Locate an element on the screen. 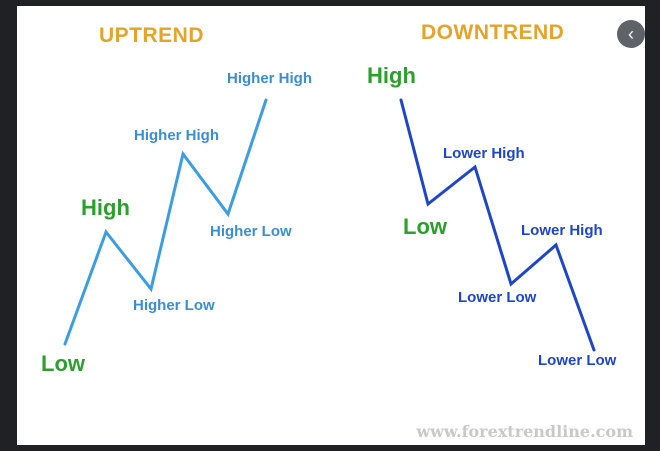 Image resolution: width=660 pixels, height=451 pixels. downtrend-lower-high-2-label: Lower High is located at coordinates (562, 230).